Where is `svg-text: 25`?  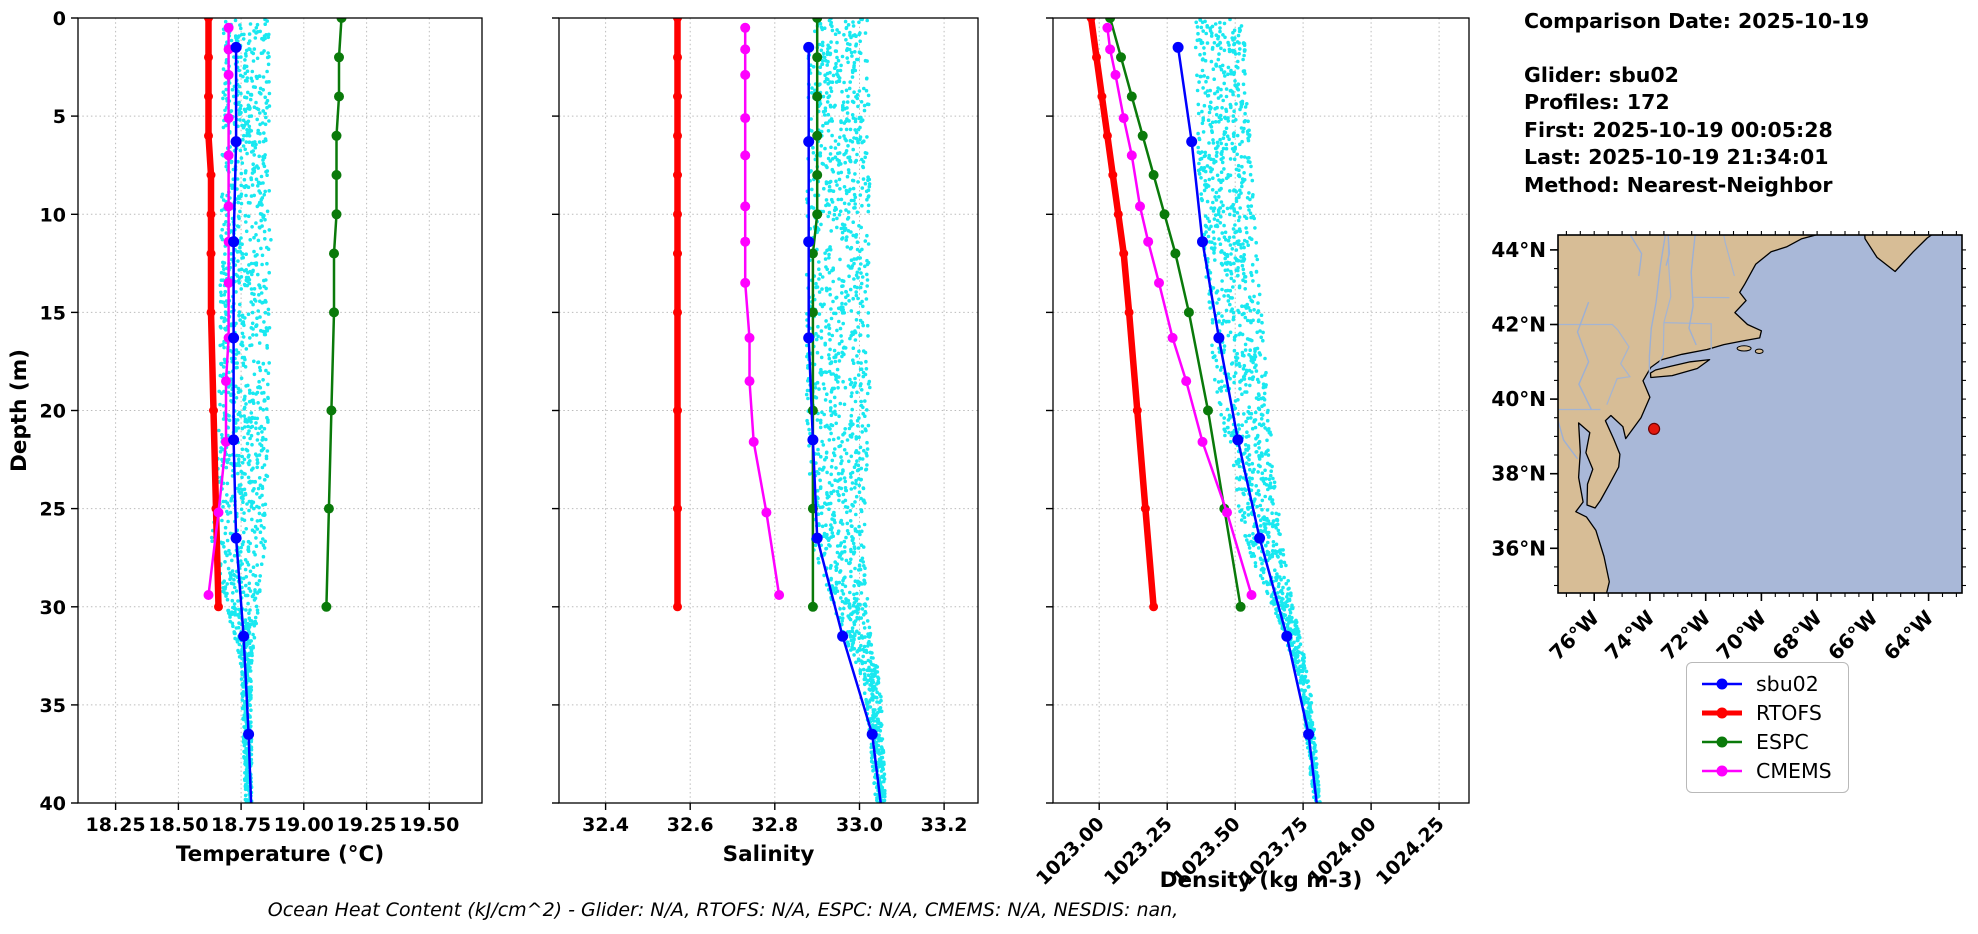 svg-text: 25 is located at coordinates (53, 510).